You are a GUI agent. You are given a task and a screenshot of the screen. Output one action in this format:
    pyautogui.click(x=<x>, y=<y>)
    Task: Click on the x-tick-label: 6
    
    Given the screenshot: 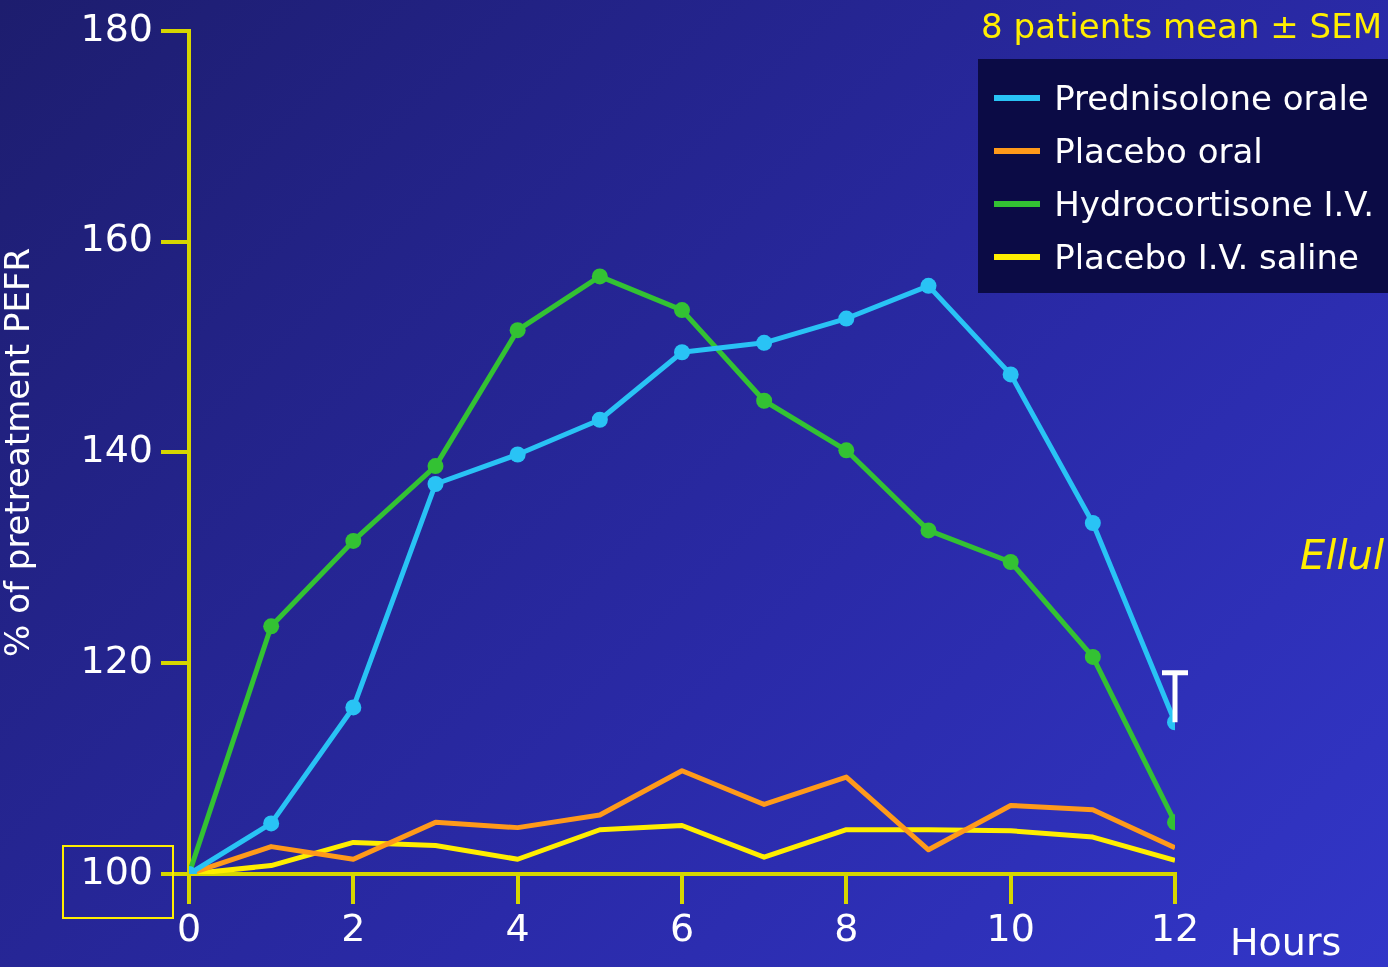 What is the action you would take?
    pyautogui.click(x=682, y=927)
    